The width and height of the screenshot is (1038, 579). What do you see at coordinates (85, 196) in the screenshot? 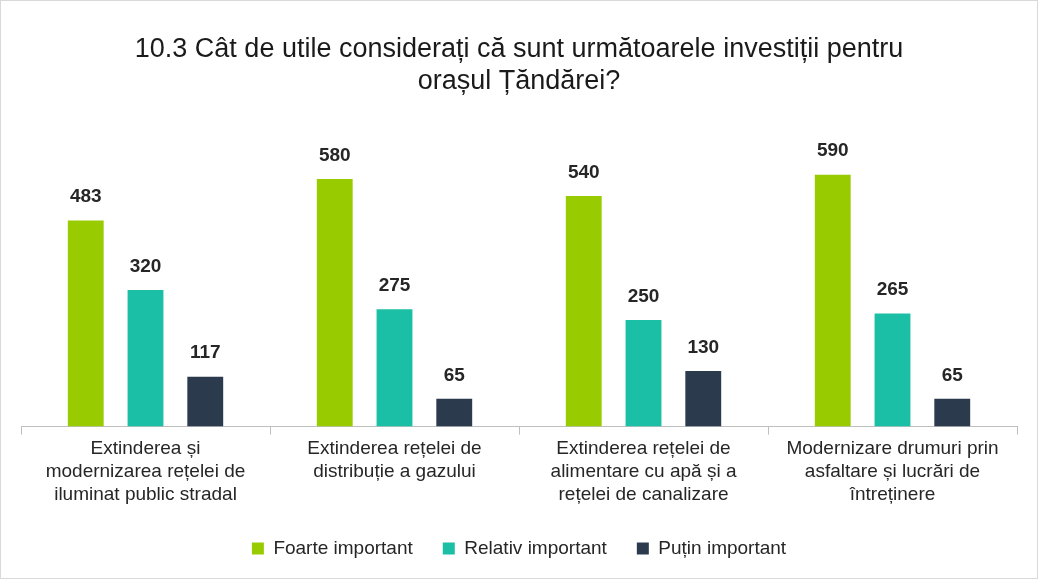
I see `data-label: 483` at bounding box center [85, 196].